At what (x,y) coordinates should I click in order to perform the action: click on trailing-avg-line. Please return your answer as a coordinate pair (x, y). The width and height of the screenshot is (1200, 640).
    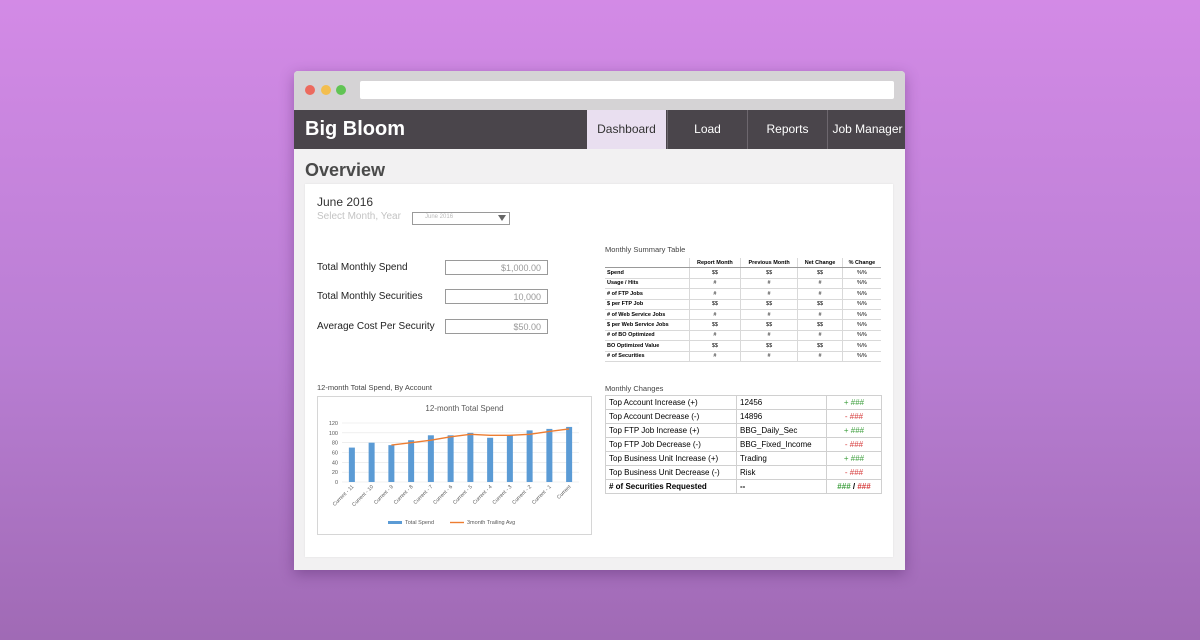
    Looking at the image, I should click on (480, 437).